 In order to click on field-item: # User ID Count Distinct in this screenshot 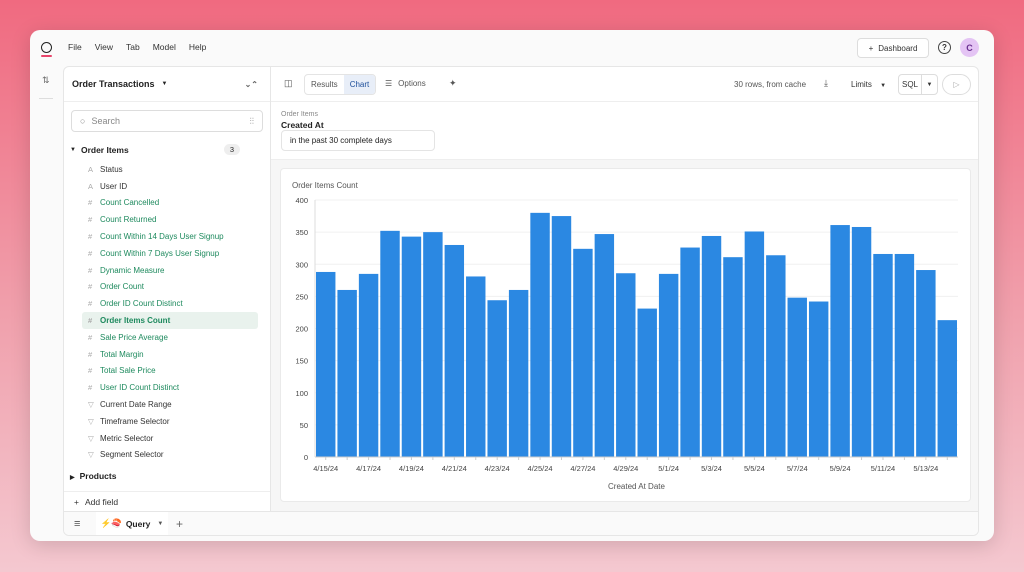, I will do `click(170, 387)`.